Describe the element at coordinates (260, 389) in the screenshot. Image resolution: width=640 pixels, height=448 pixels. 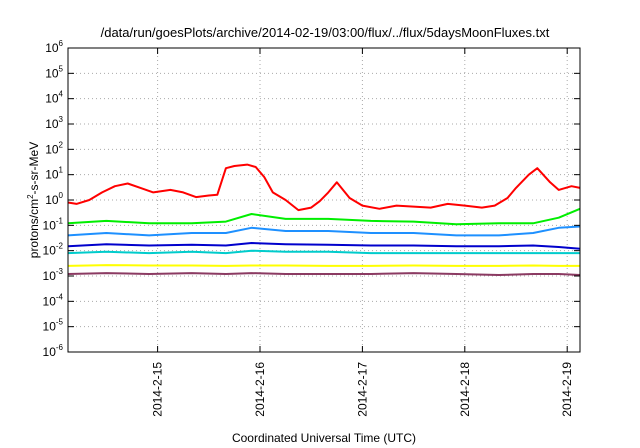
I see `x-tick-label: 2014-2-16` at that location.